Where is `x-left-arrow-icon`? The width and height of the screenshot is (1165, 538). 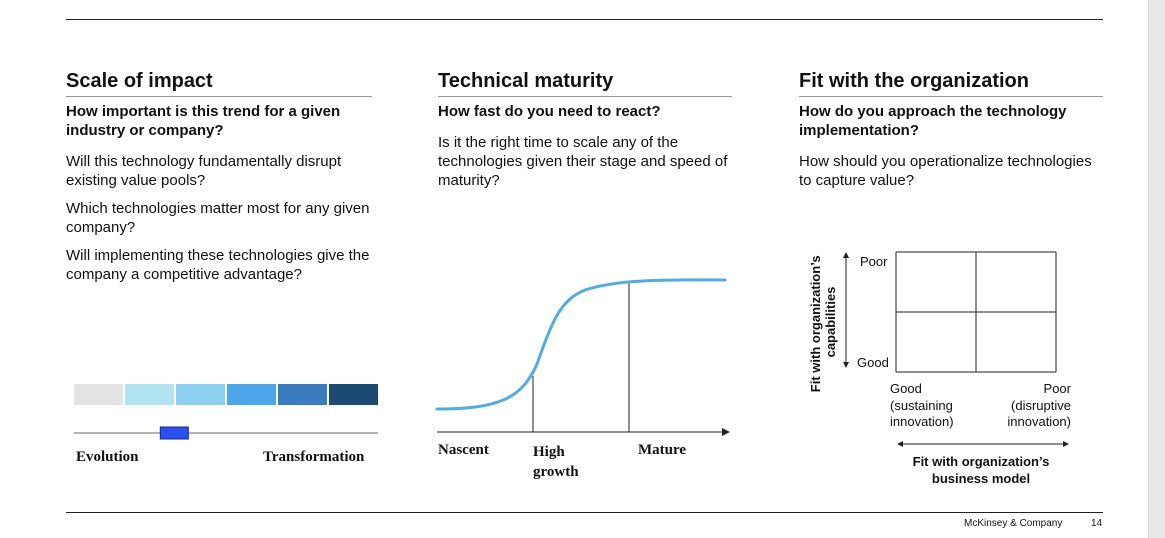 x-left-arrow-icon is located at coordinates (900, 444).